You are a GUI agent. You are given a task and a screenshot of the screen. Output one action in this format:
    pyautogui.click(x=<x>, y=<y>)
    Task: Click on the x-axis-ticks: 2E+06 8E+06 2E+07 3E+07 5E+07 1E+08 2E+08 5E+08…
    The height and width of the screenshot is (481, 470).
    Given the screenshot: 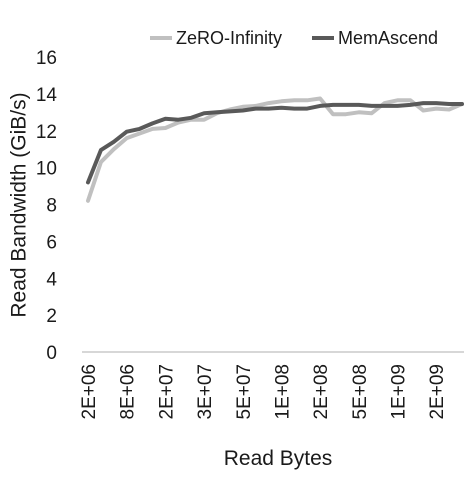 What is the action you would take?
    pyautogui.click(x=263, y=391)
    